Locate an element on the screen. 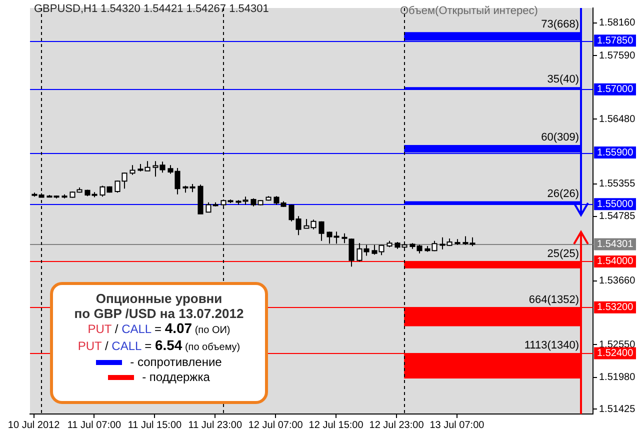 The height and width of the screenshot is (432, 639). ref-line-label: 1.54000 is located at coordinates (615, 262).